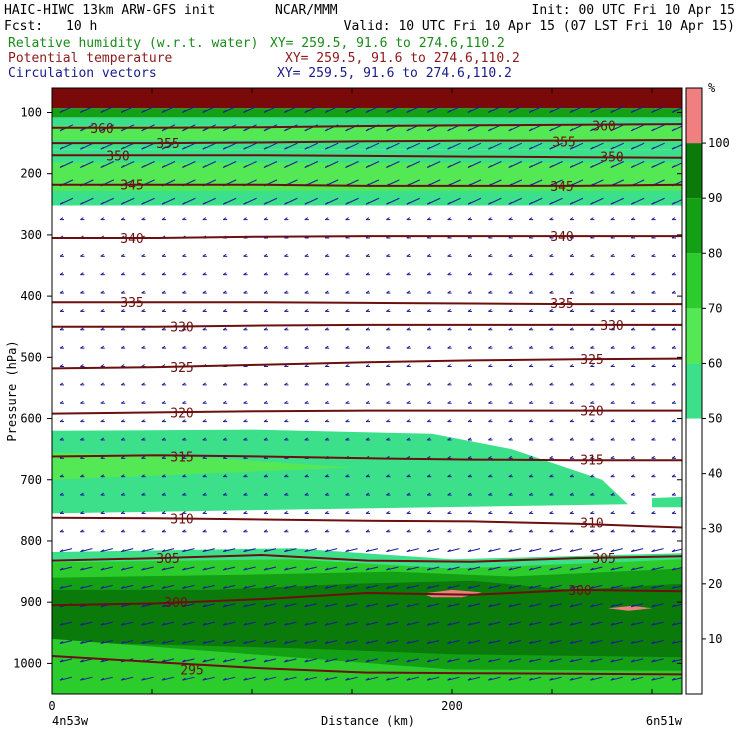 The height and width of the screenshot is (740, 740). I want to click on theta-contour-label: 355, so click(167, 144).